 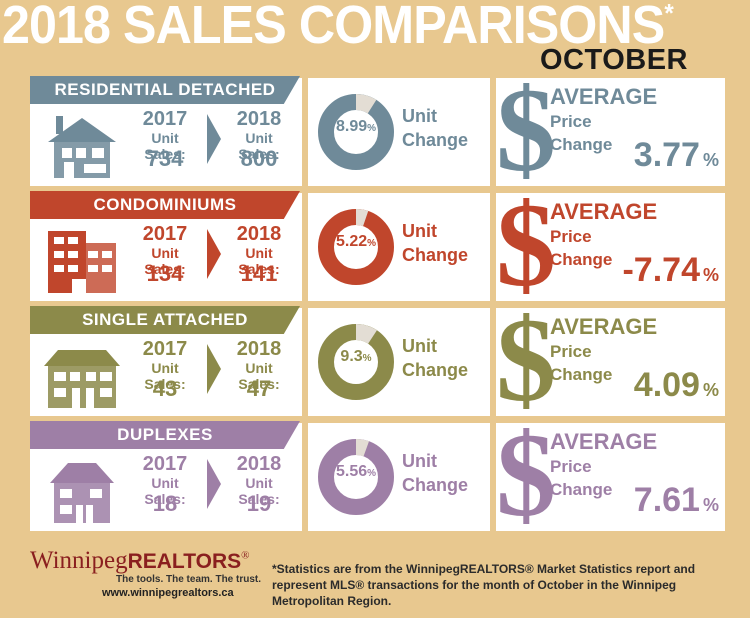 I want to click on sales-2018: 800, so click(x=259, y=158).